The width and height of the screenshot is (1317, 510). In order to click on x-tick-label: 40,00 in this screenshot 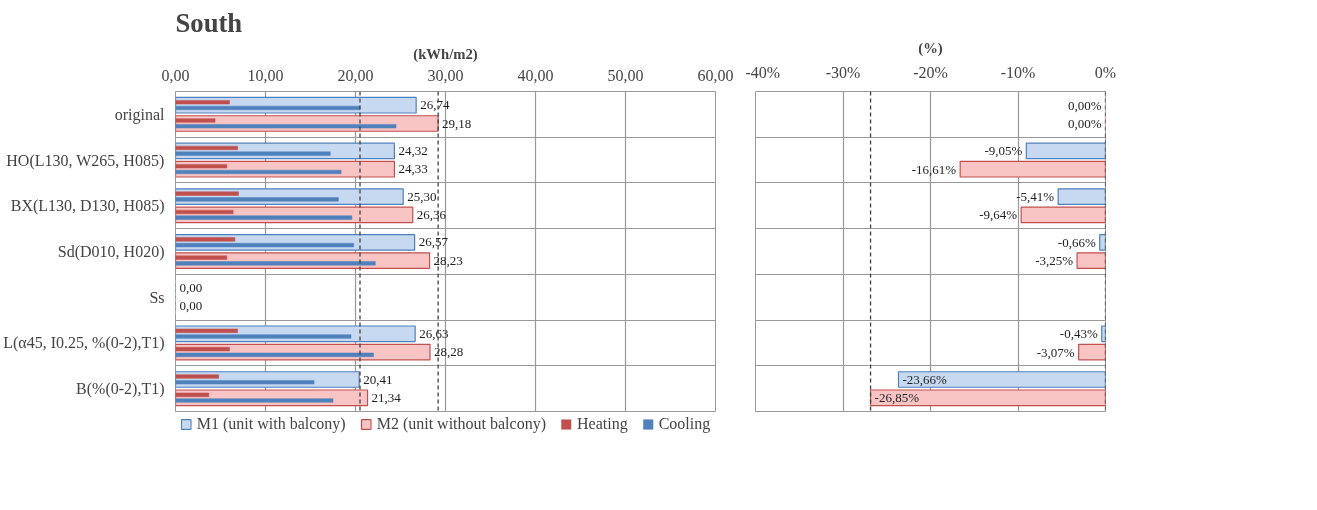, I will do `click(535, 75)`.